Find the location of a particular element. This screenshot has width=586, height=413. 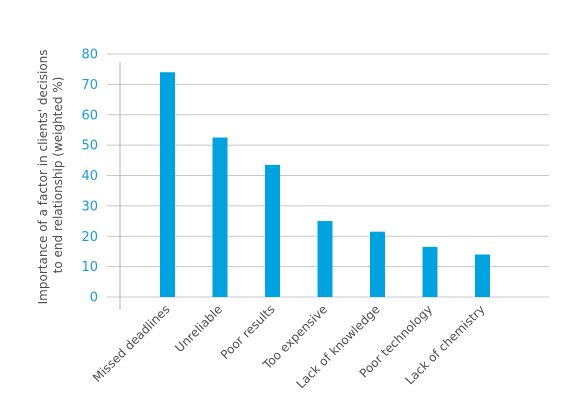

y-tick-label: 50 is located at coordinates (89, 146).